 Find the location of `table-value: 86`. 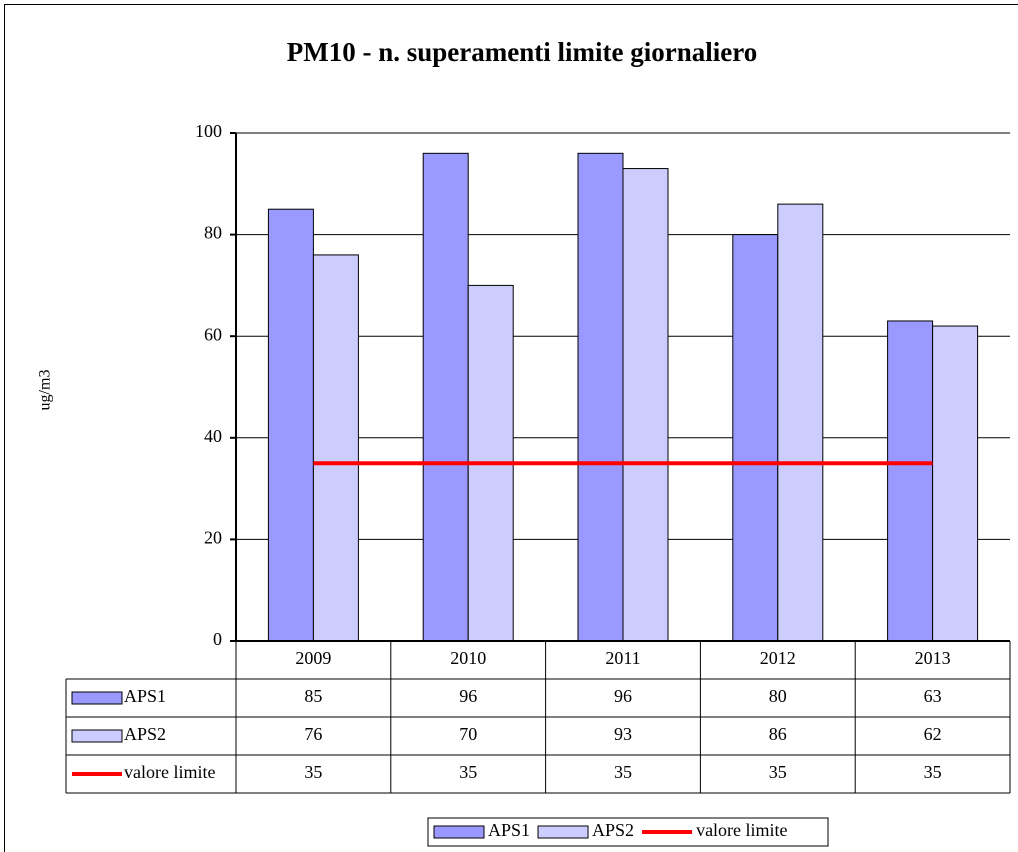

table-value: 86 is located at coordinates (778, 734).